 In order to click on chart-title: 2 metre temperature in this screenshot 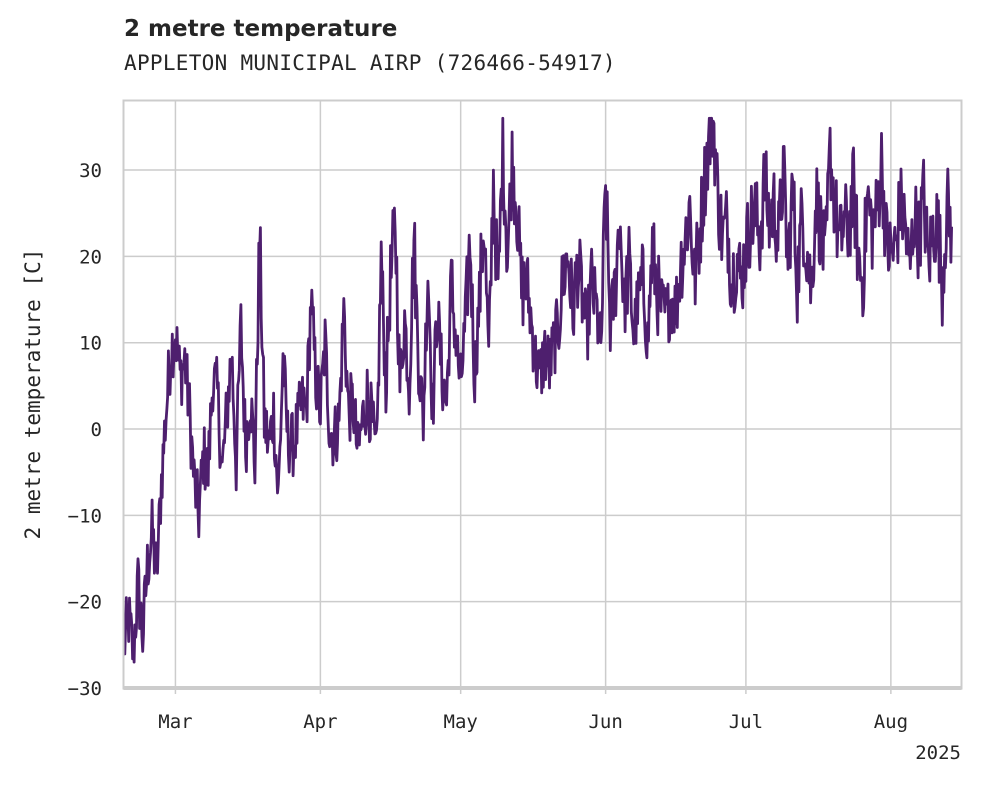, I will do `click(261, 29)`.